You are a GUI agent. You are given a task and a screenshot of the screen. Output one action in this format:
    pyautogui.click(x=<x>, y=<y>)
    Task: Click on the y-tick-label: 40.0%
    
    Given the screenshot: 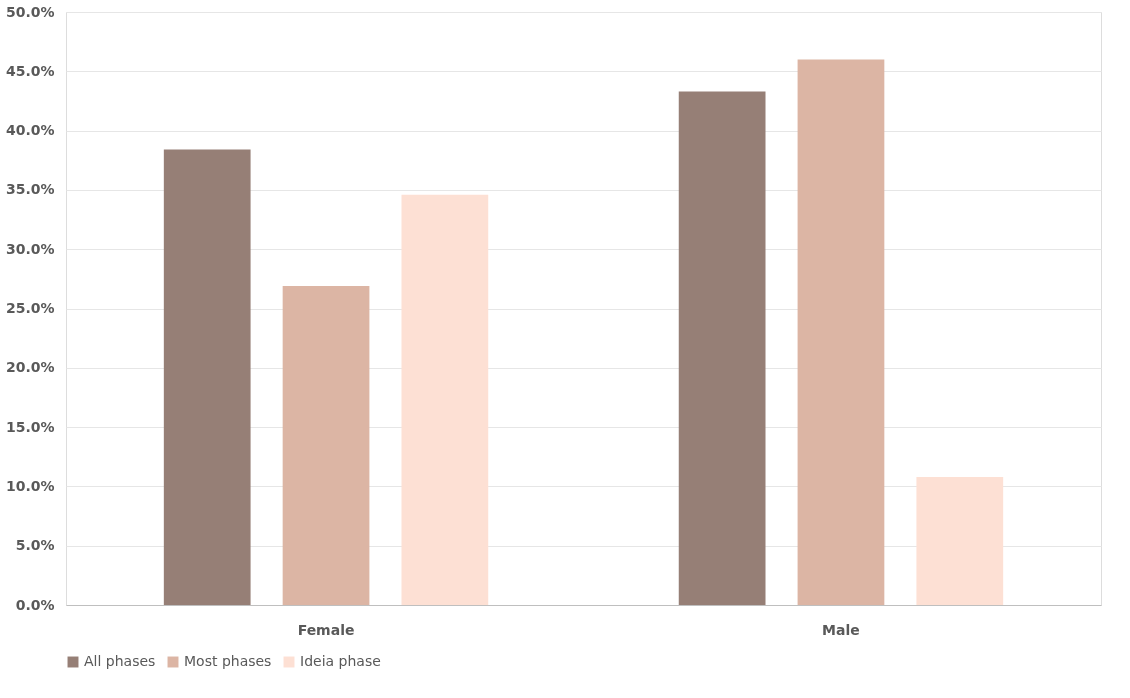 What is the action you would take?
    pyautogui.click(x=30, y=130)
    